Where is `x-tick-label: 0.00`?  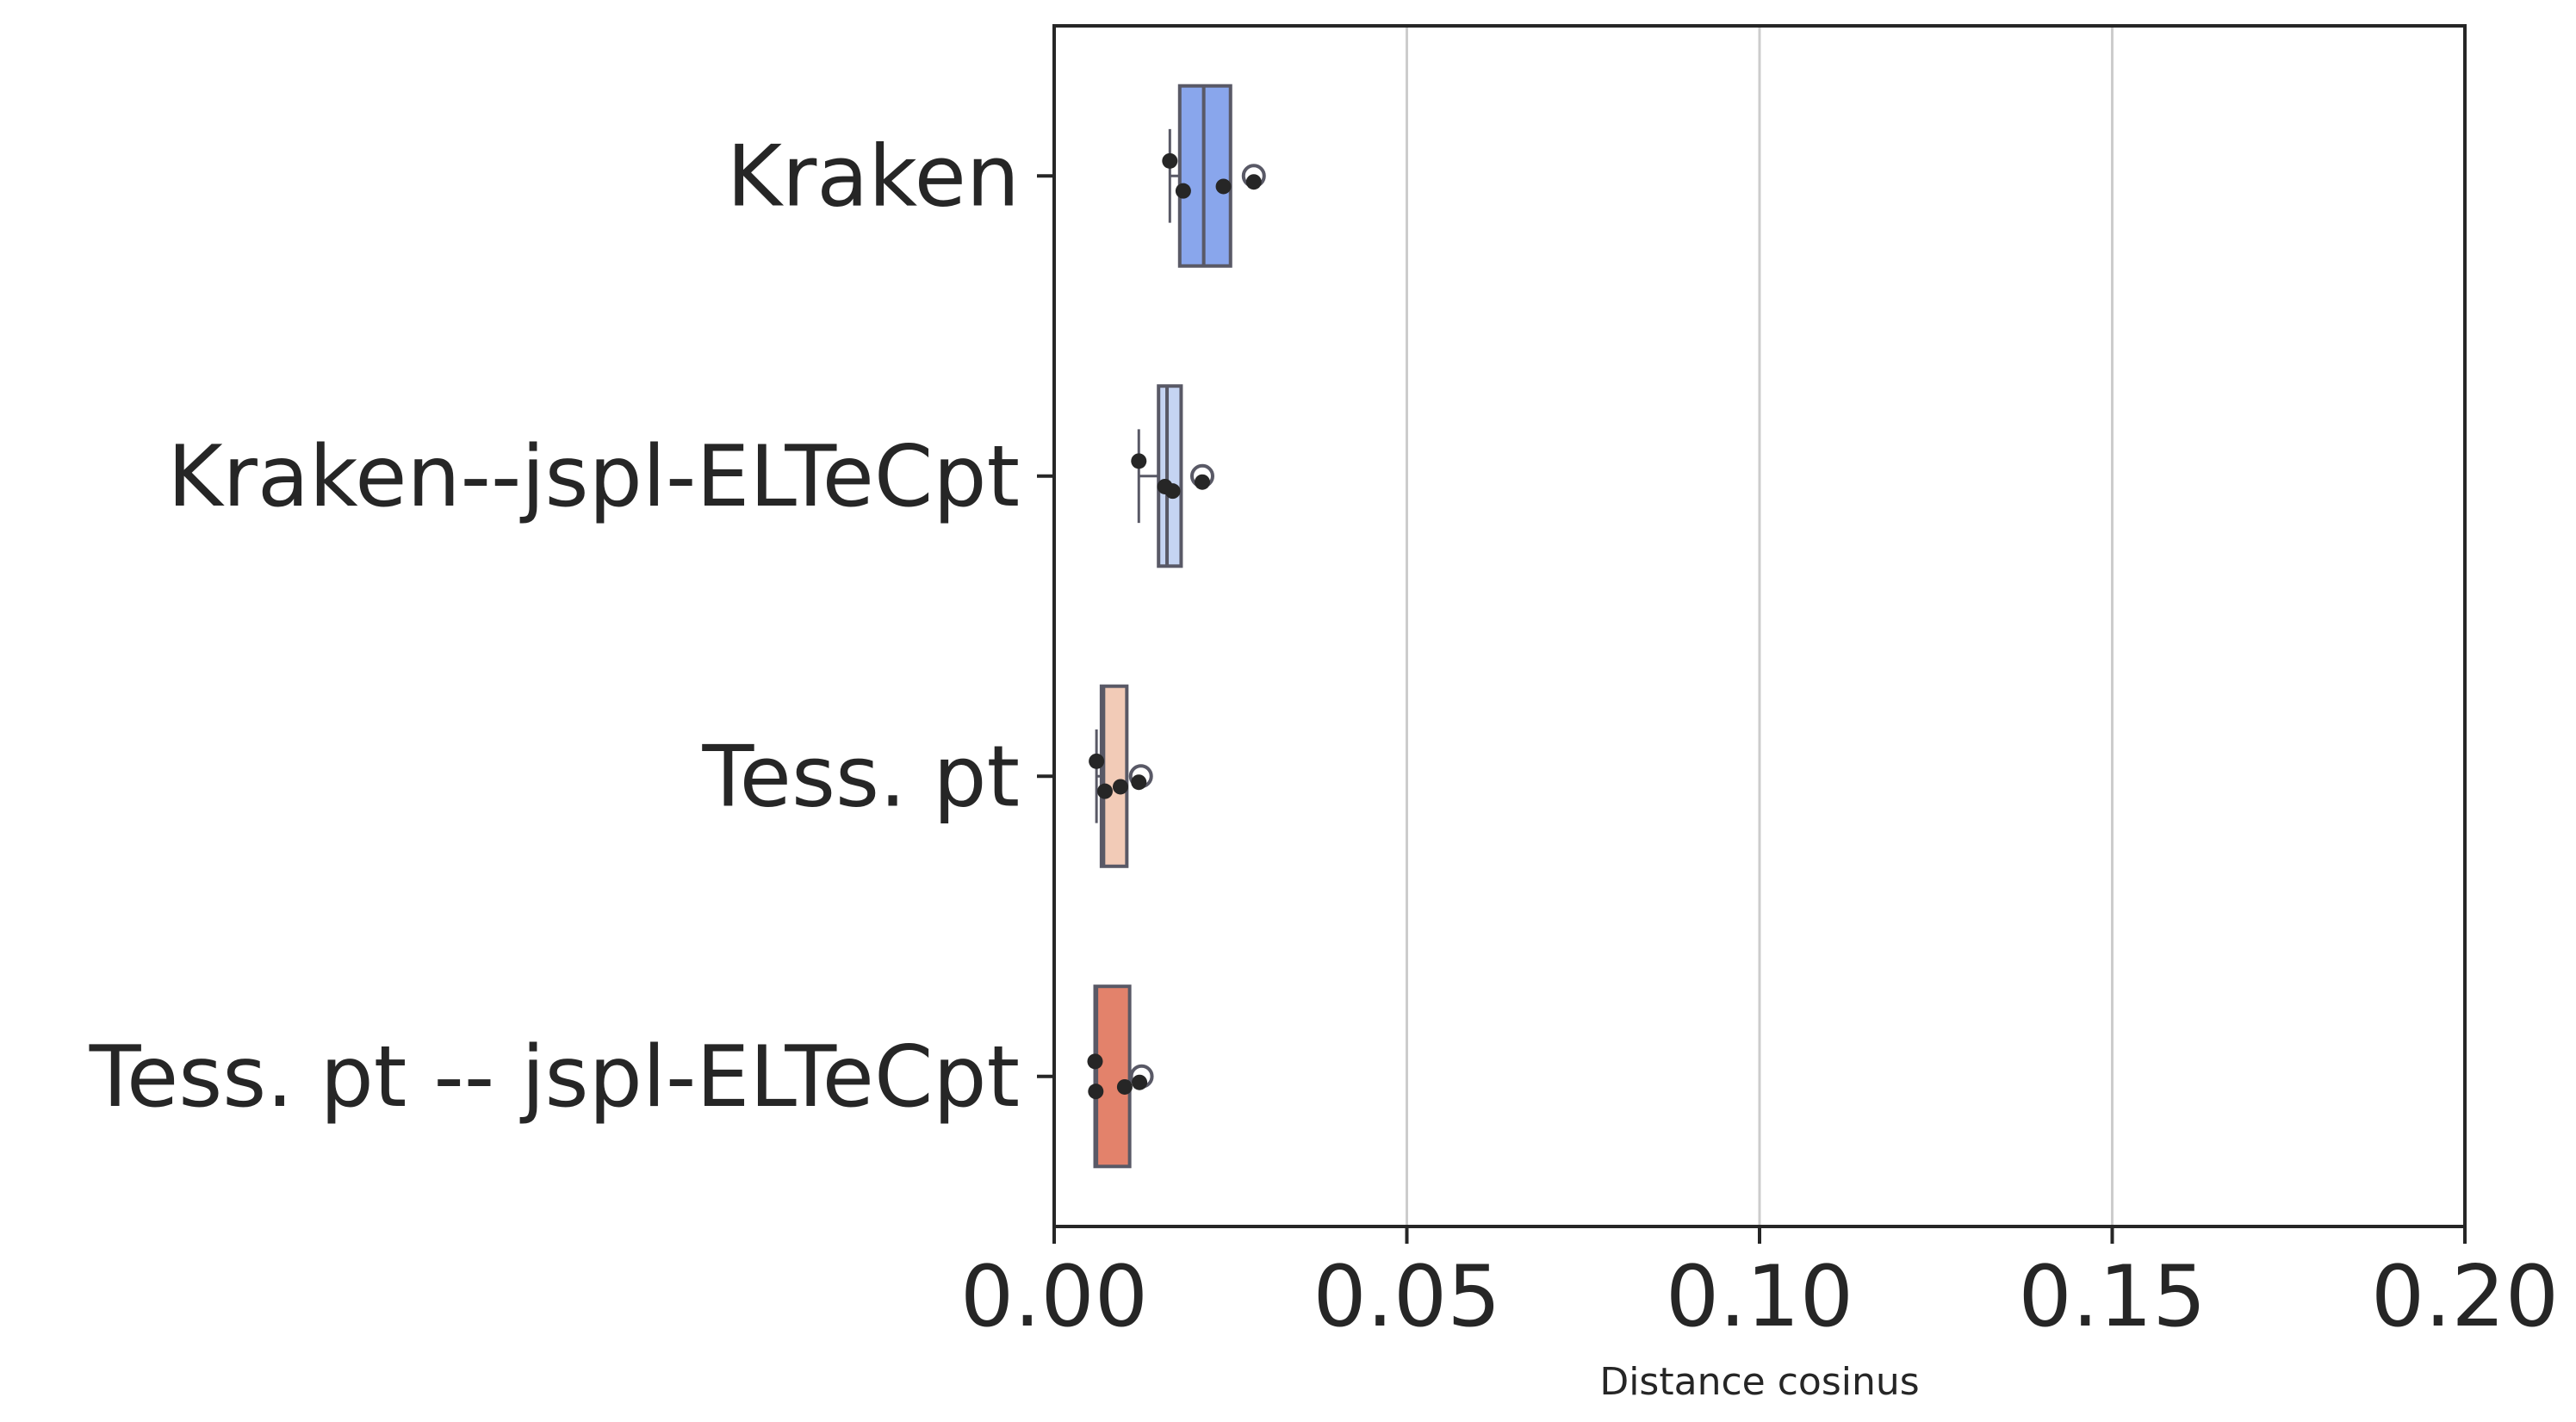 x-tick-label: 0.00 is located at coordinates (1054, 1297).